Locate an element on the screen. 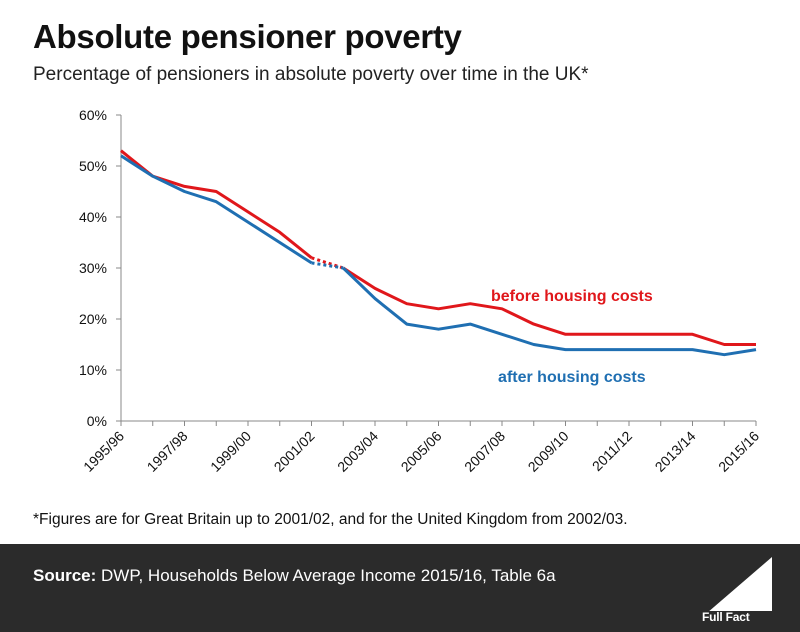 The height and width of the screenshot is (632, 800). x-tick-label: 2001/02 is located at coordinates (294, 451).